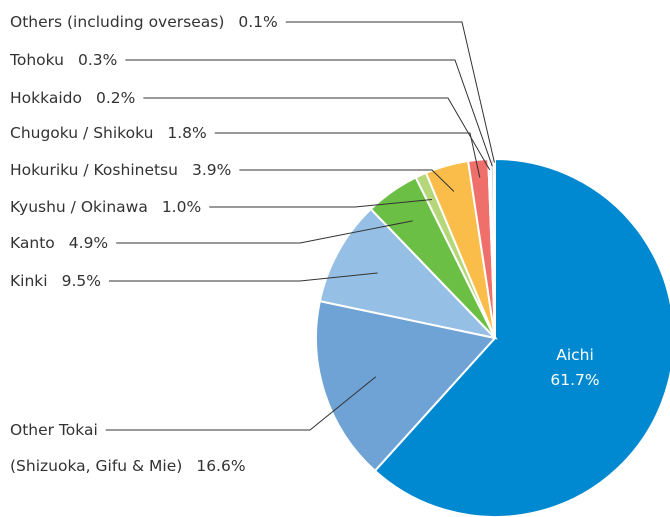 Image resolution: width=670 pixels, height=517 pixels. Describe the element at coordinates (81, 281) in the screenshot. I see `value-label: 9.5%` at that location.